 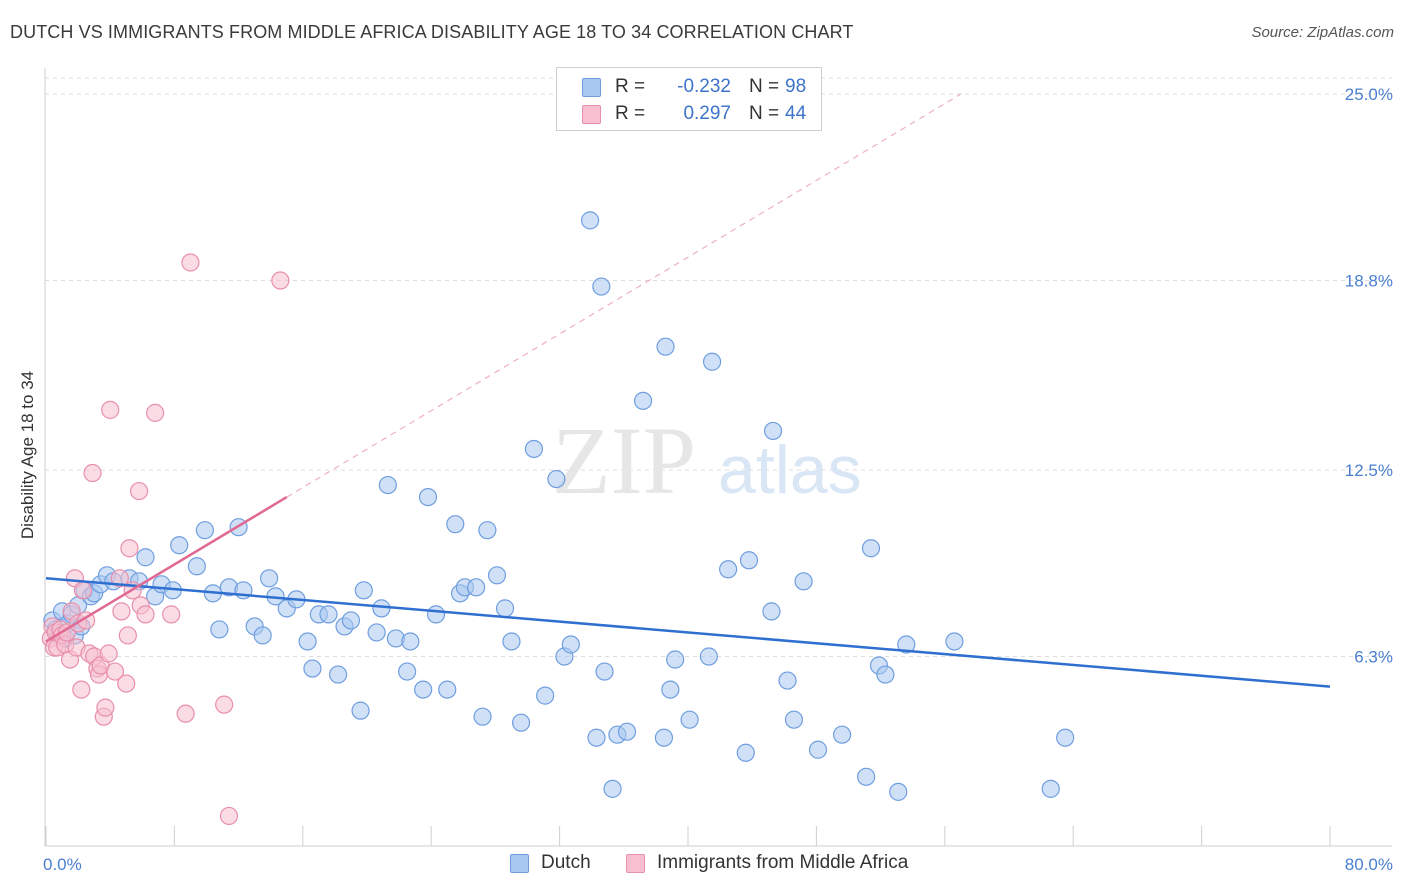 What do you see at coordinates (519, 863) in the screenshot?
I see `series-swatch-dutch` at bounding box center [519, 863].